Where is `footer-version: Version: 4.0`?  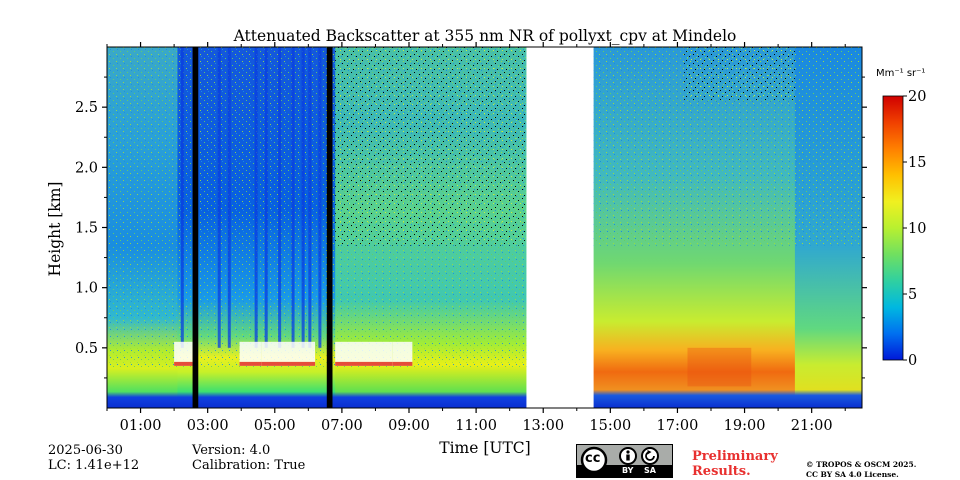 footer-version: Version: 4.0 is located at coordinates (231, 450).